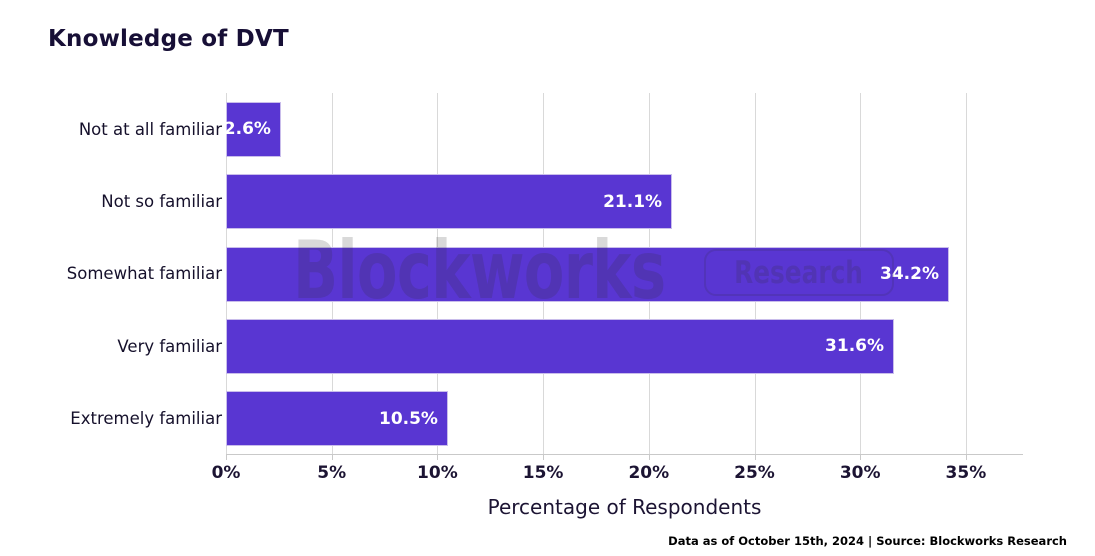 The height and width of the screenshot is (556, 1095). Describe the element at coordinates (144, 274) in the screenshot. I see `category-label-somewhat-familiar: Somewhat familiar` at that location.